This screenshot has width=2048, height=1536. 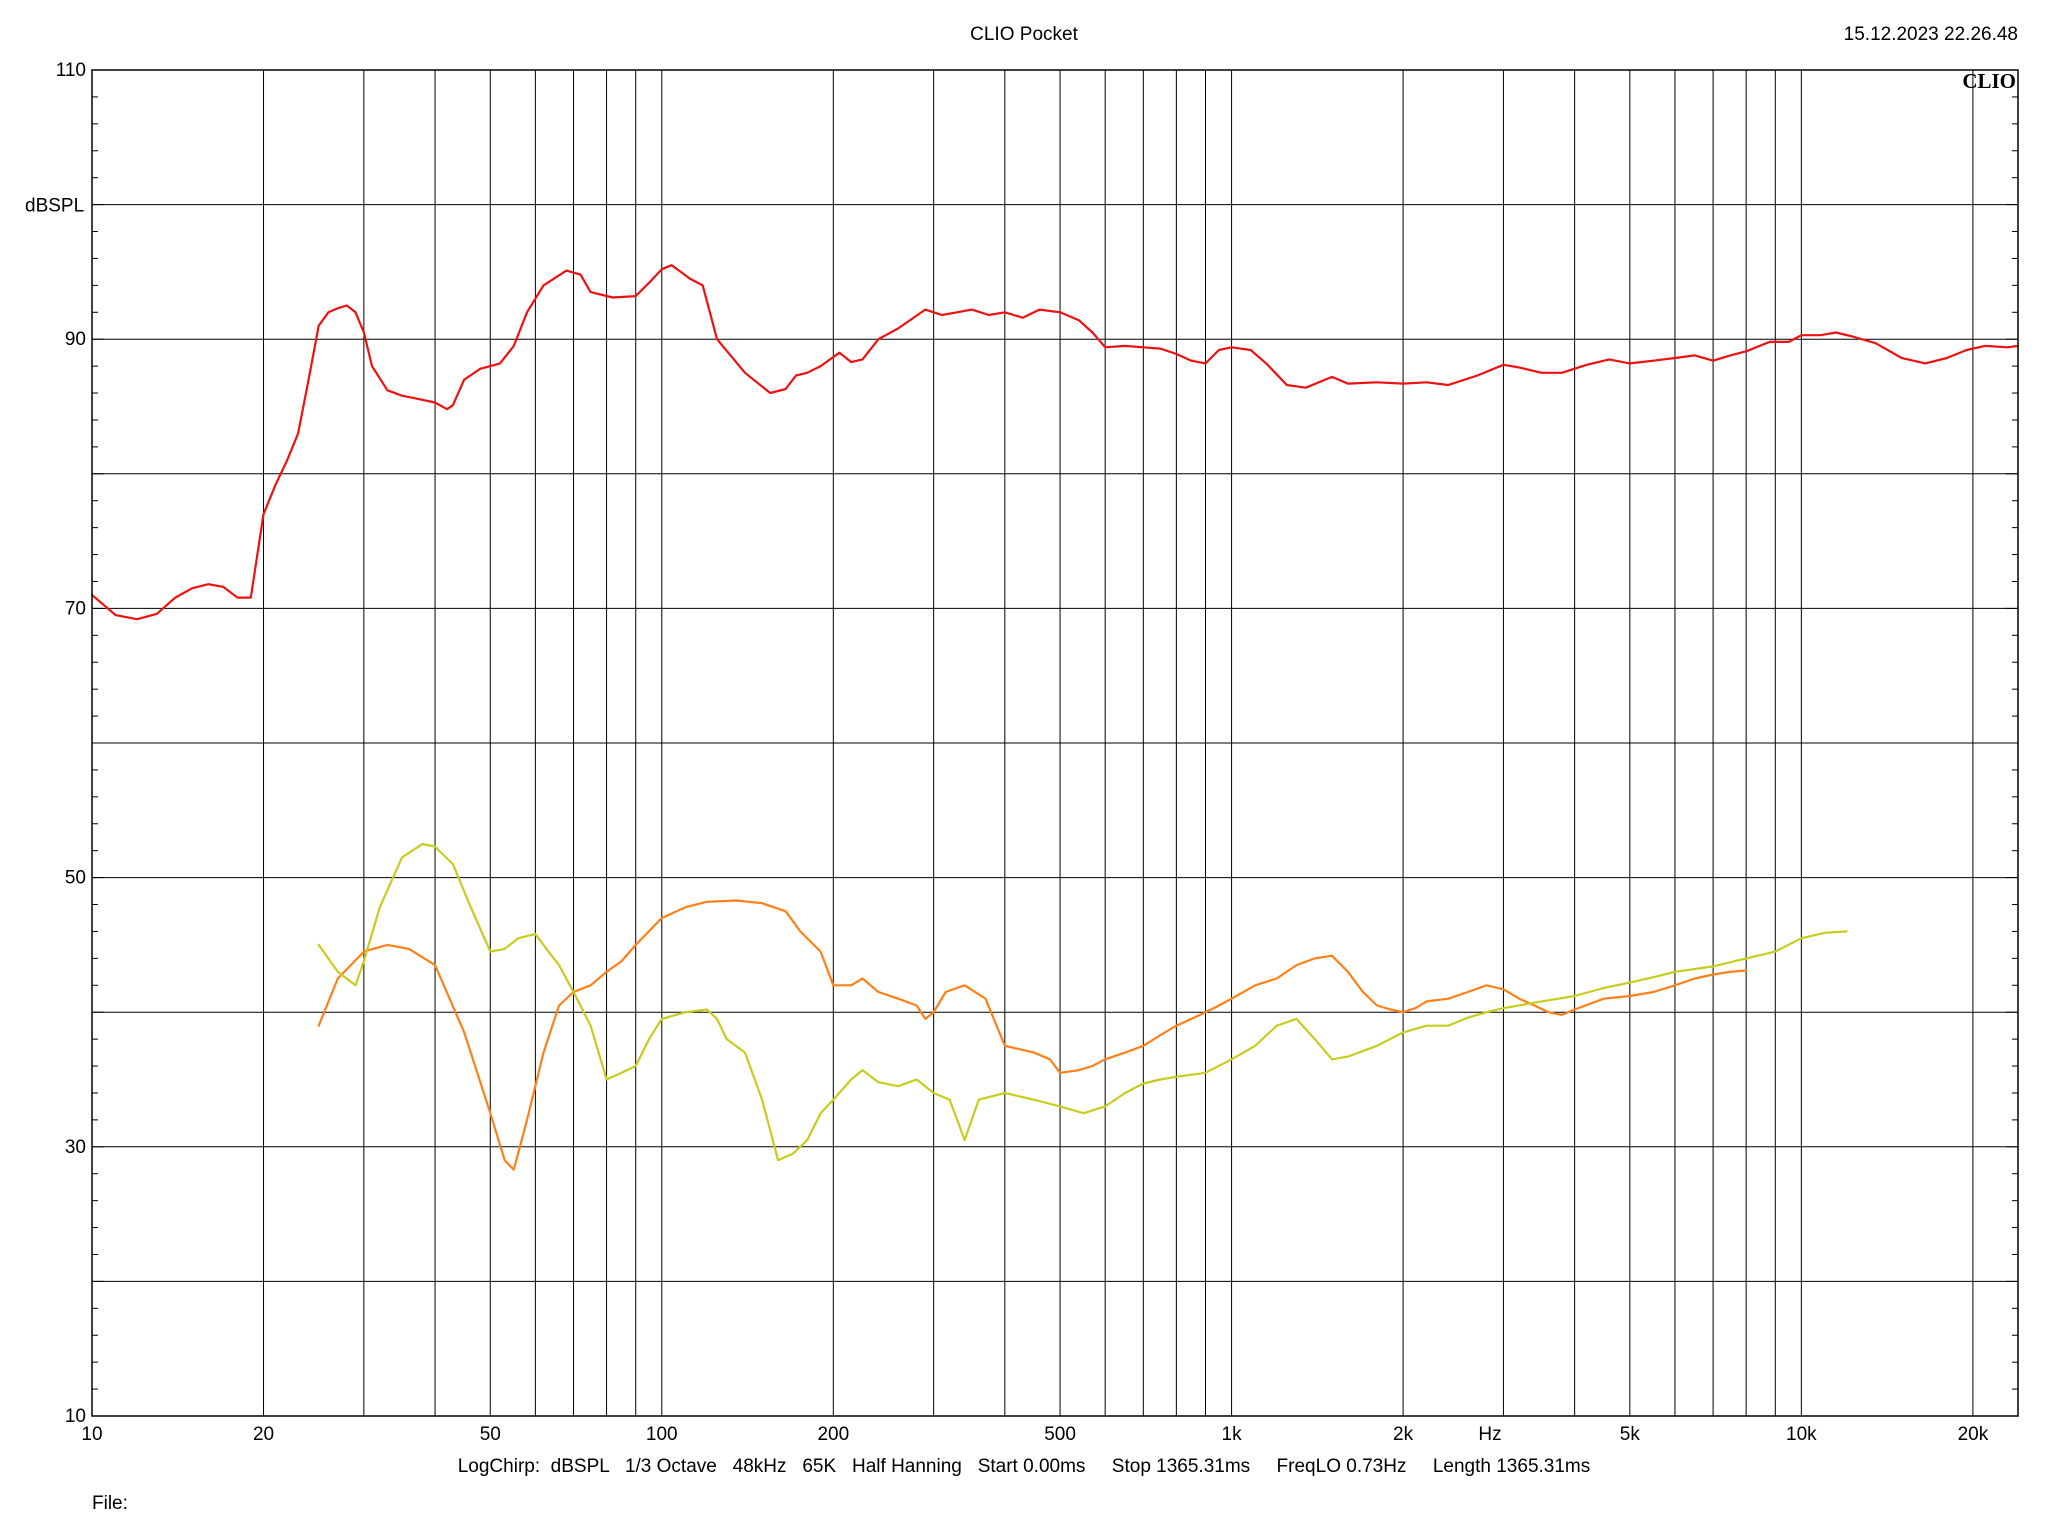 What do you see at coordinates (75, 878) in the screenshot?
I see `y-tick-label: 50` at bounding box center [75, 878].